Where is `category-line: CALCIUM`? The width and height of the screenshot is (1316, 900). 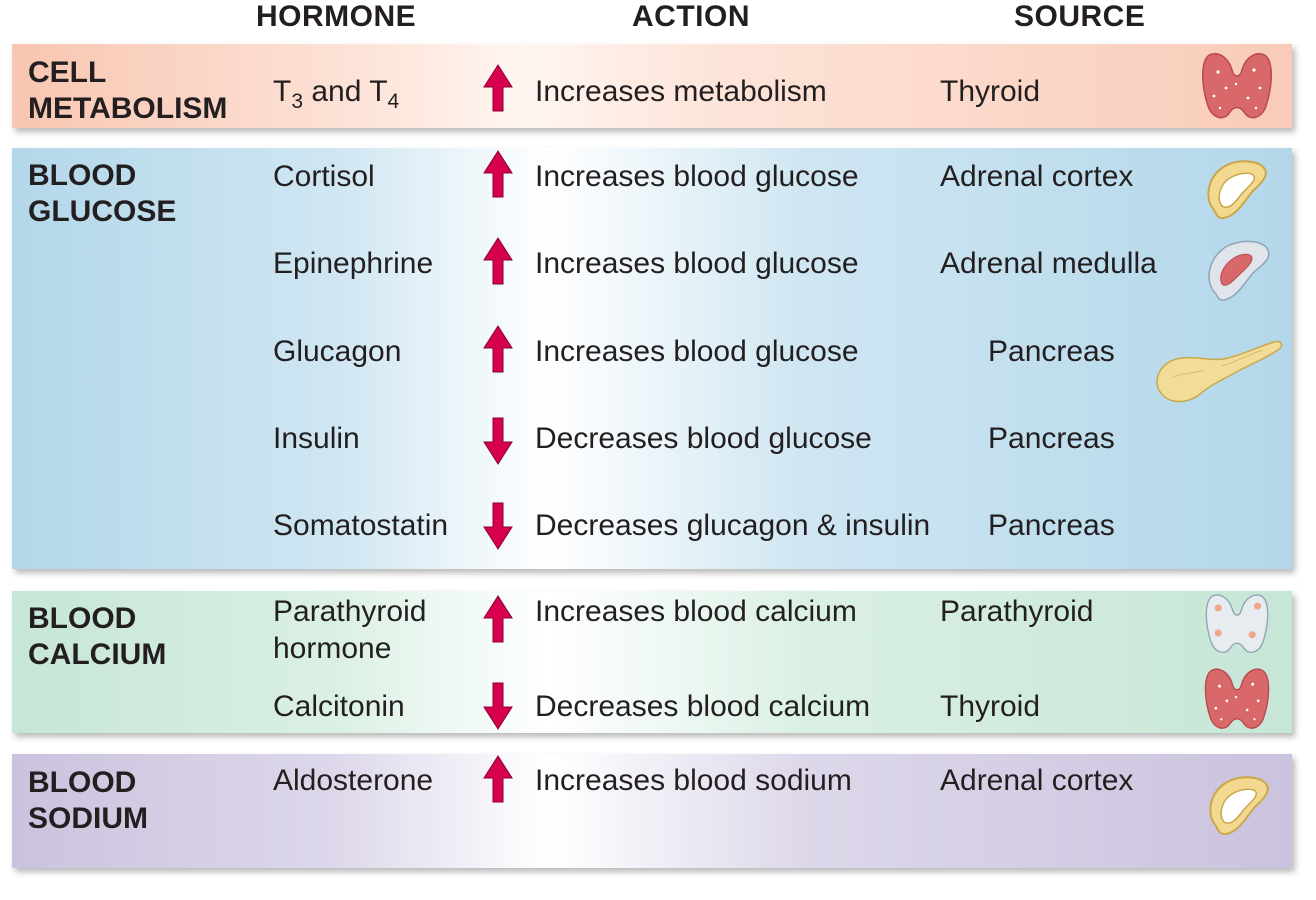 category-line: CALCIUM is located at coordinates (97, 654).